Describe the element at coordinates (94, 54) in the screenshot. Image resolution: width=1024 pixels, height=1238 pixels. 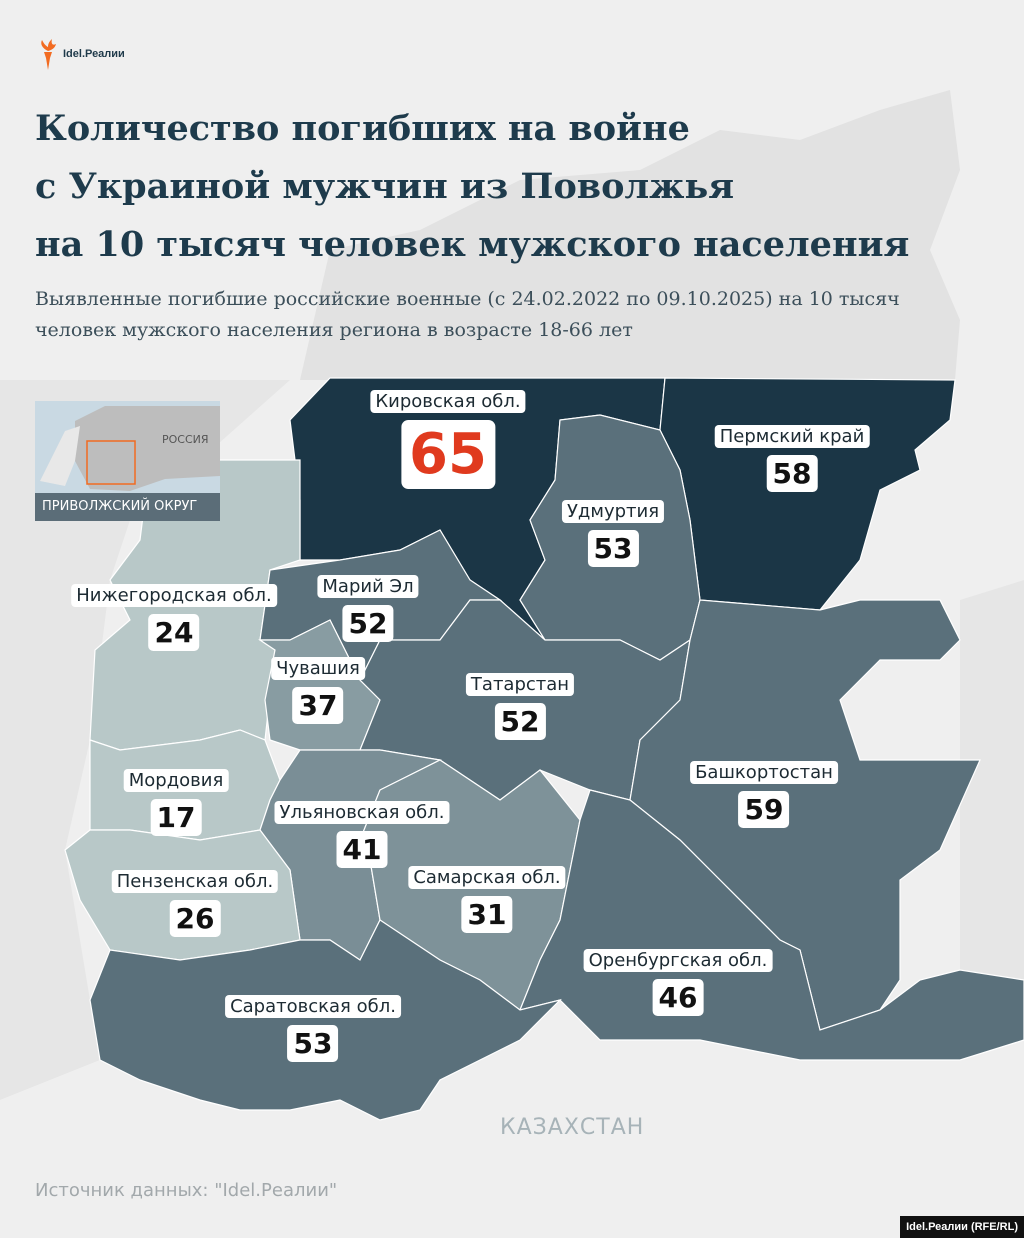
I see `logo-text: Idel.Реалии` at that location.